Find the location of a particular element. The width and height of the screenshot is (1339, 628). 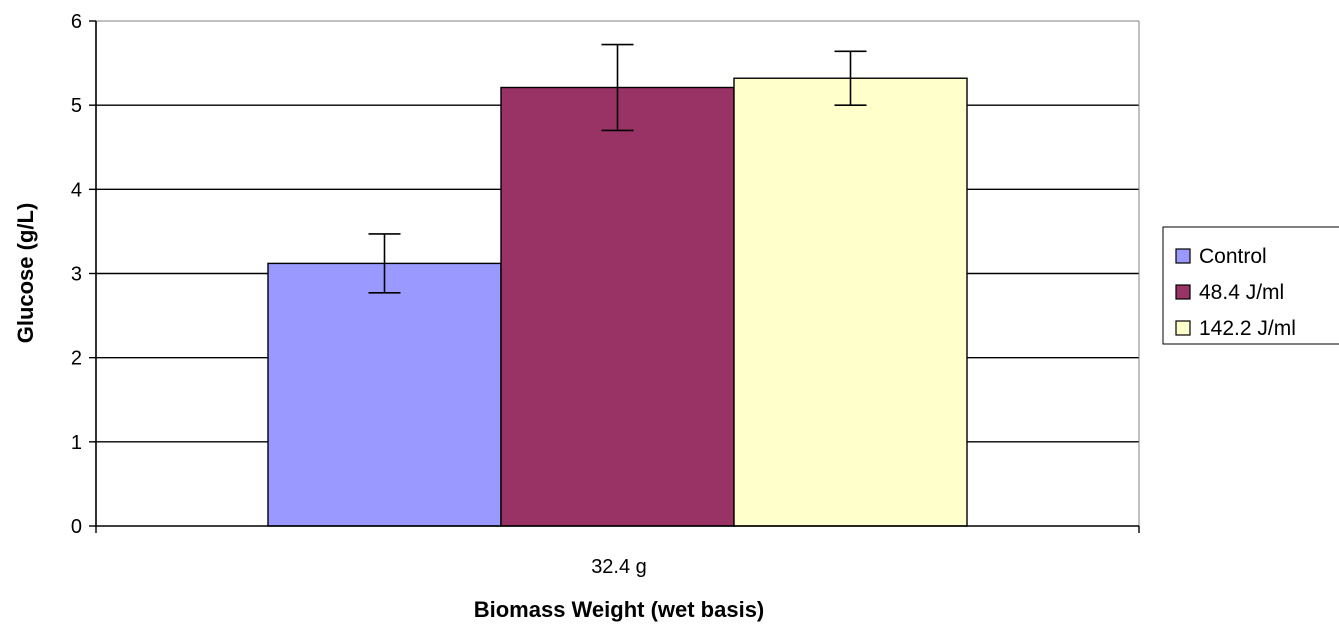

y-axis-title: Glucose (g/L) is located at coordinates (25, 273).